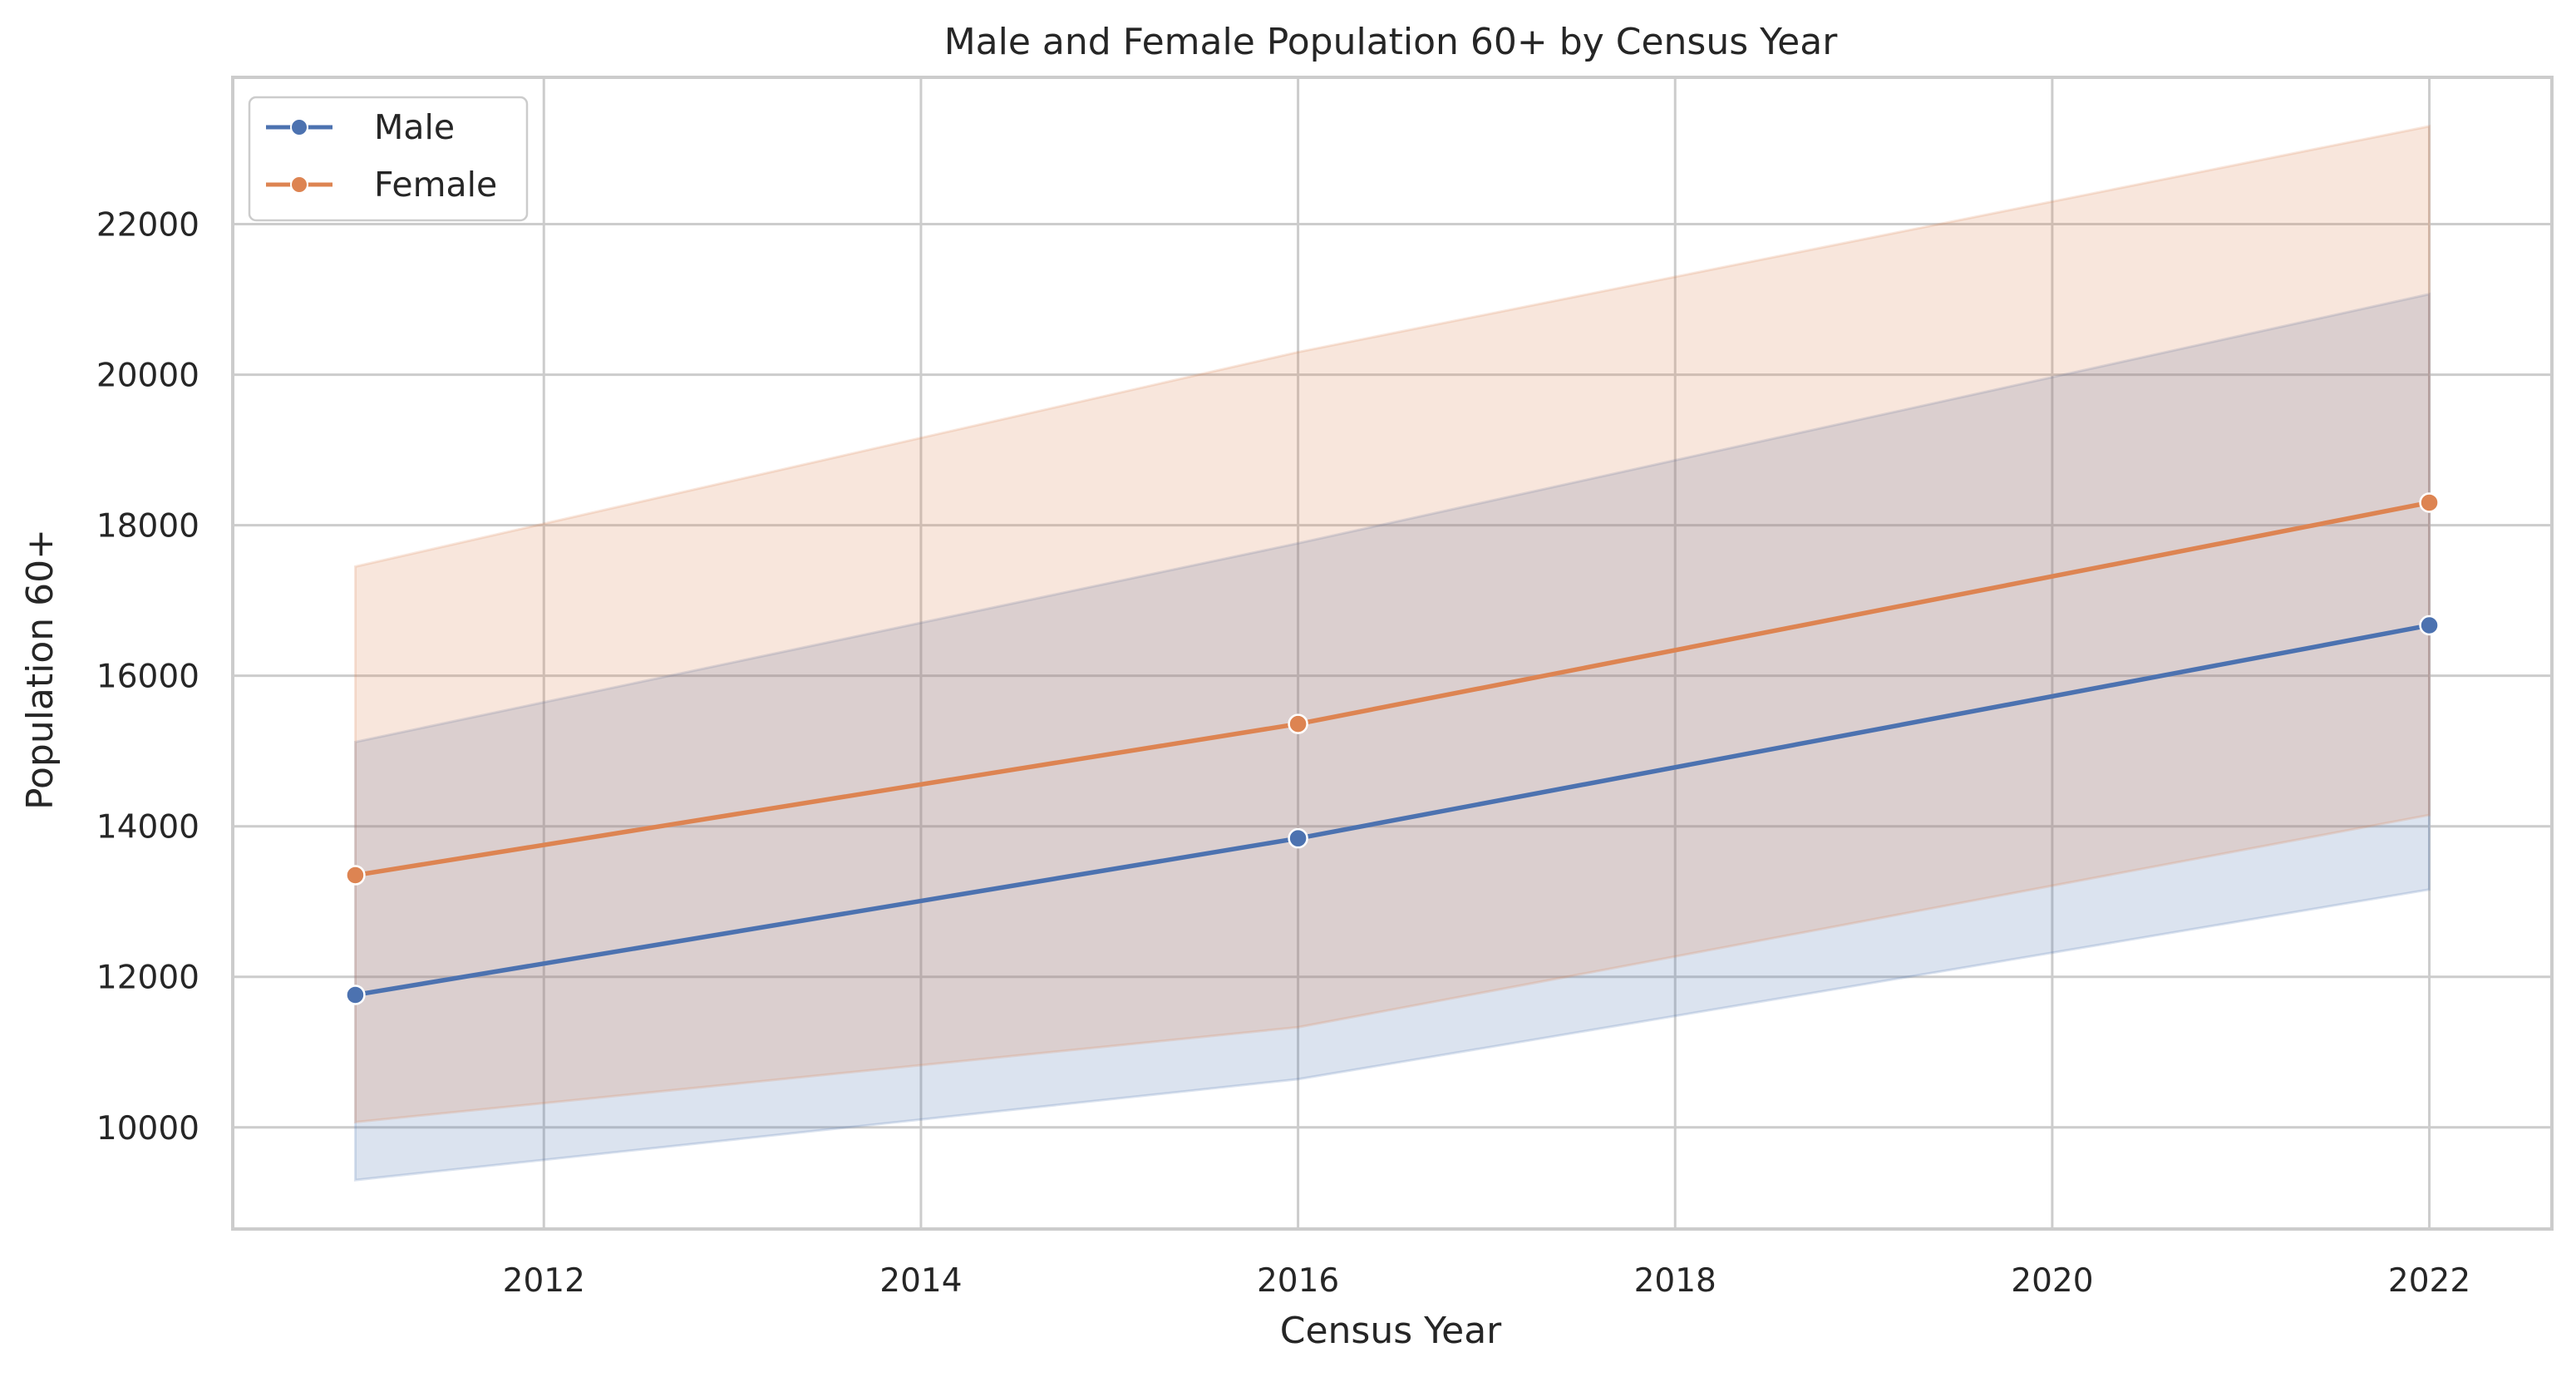 This screenshot has width=2576, height=1382. What do you see at coordinates (147, 827) in the screenshot?
I see `y-tick-label: 14000` at bounding box center [147, 827].